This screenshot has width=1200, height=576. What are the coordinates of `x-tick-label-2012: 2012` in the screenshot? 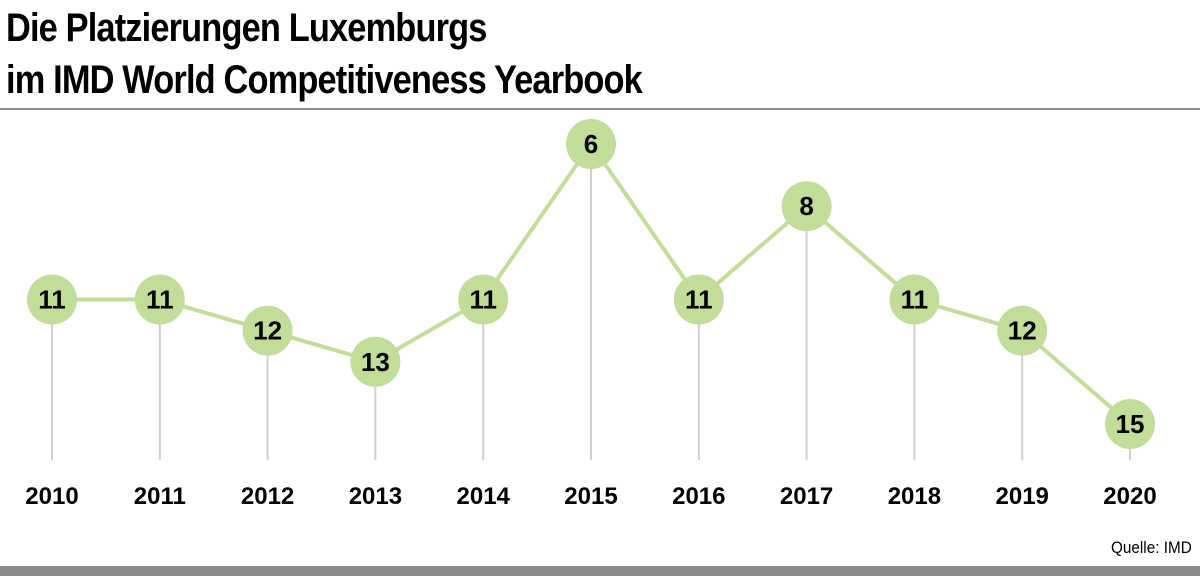 It's located at (267, 496).